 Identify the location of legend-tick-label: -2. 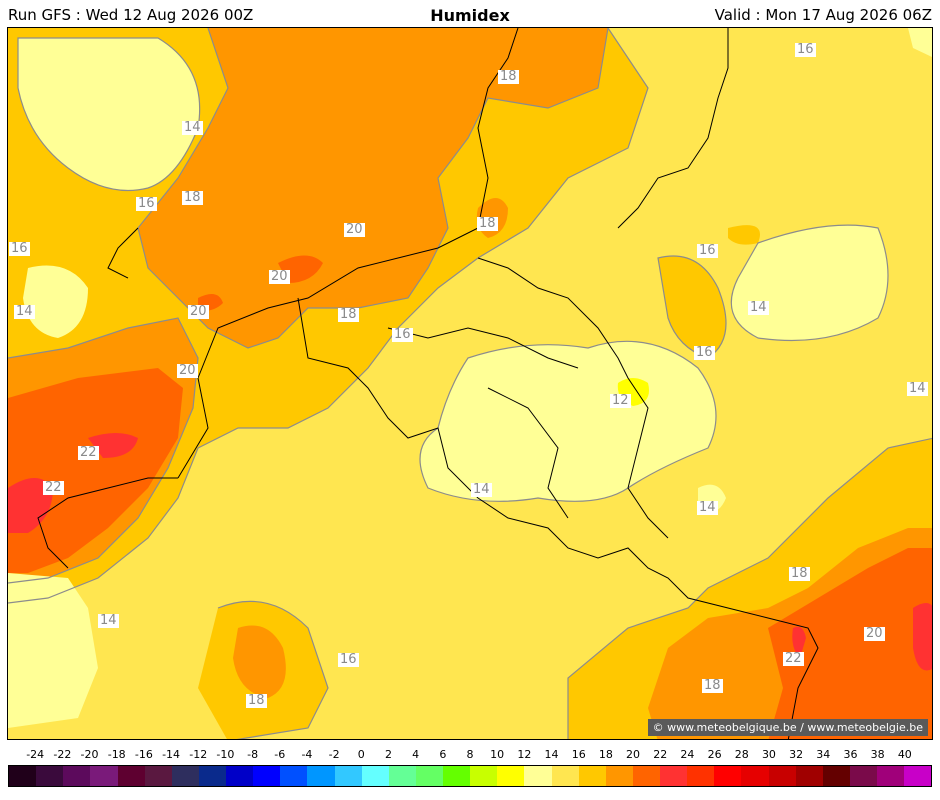
(334, 754).